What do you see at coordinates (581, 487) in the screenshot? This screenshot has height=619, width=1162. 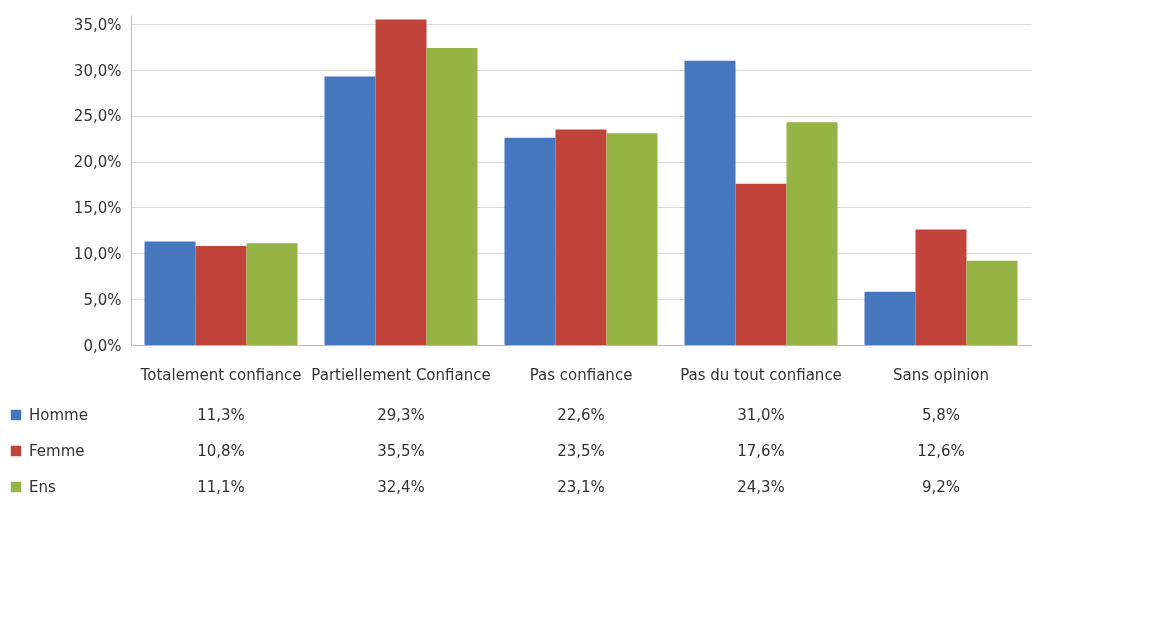 I see `data-label: 23,1%` at bounding box center [581, 487].